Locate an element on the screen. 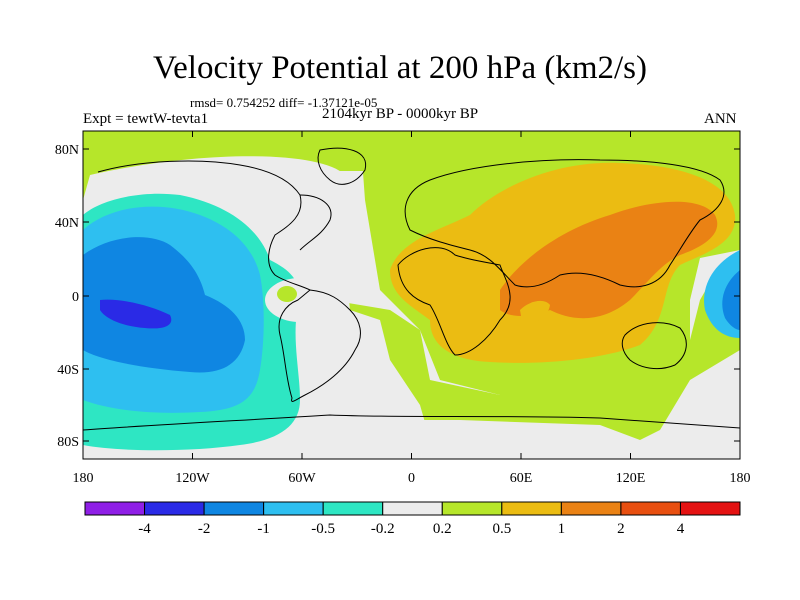 The image size is (800, 600). season-label: ANN is located at coordinates (720, 119).